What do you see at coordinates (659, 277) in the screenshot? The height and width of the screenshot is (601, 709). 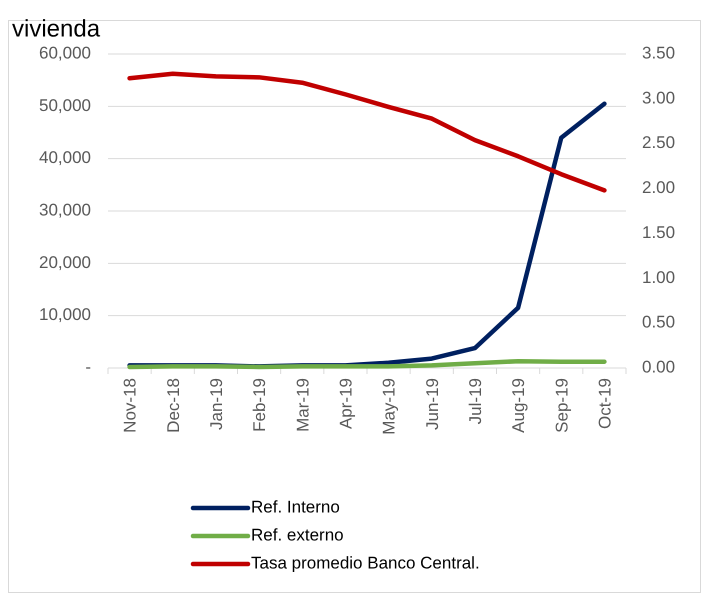 I see `y2-tick-label: 1.00` at bounding box center [659, 277].